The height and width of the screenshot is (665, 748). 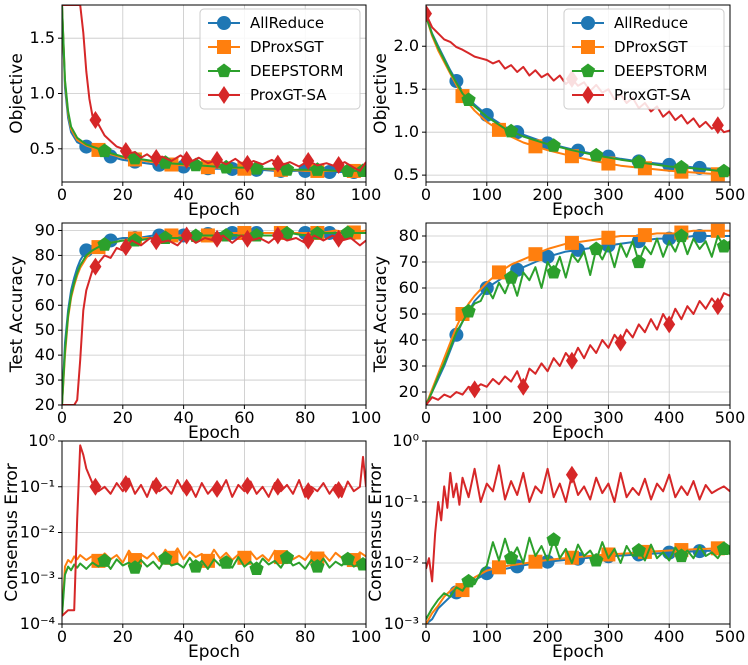 I want to click on y-axis-label: Objective, so click(x=381, y=93).